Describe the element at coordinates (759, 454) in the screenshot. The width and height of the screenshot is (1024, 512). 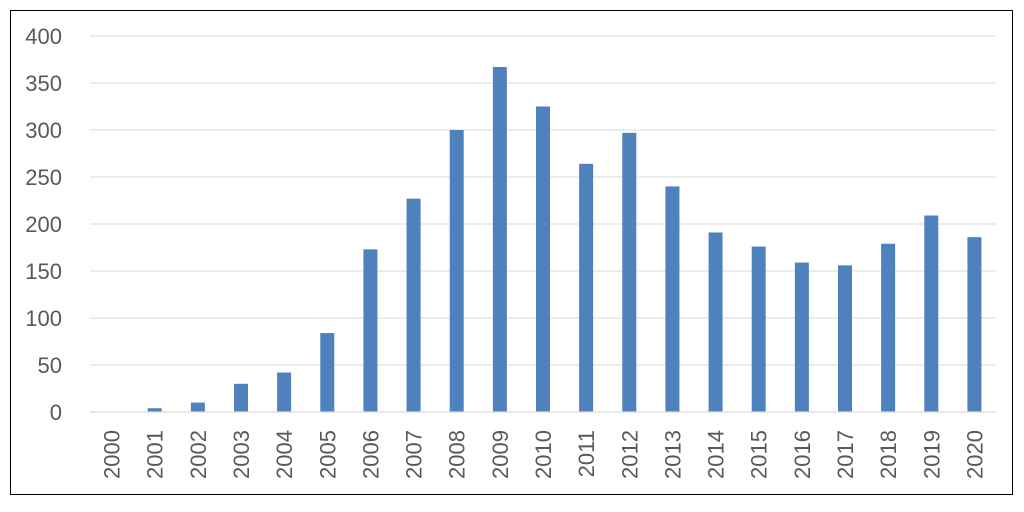
I see `x-tick-label: 2015` at that location.